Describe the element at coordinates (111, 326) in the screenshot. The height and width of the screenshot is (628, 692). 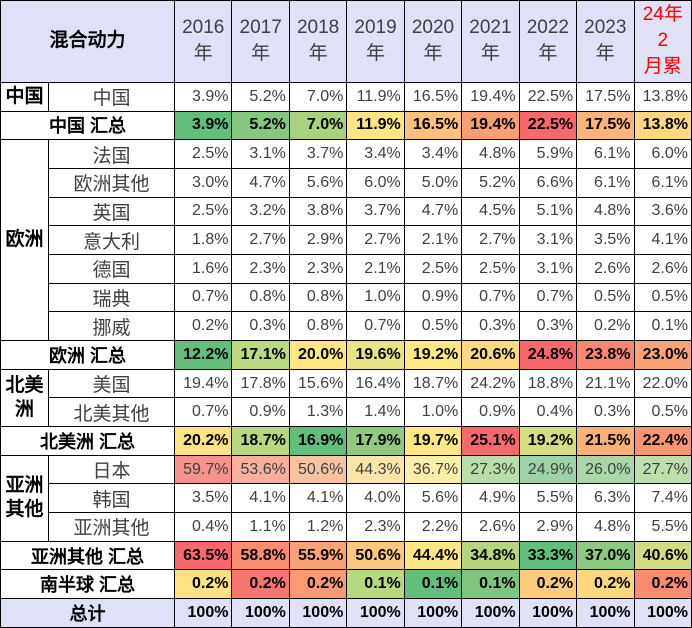
I see `row-label: 挪威` at that location.